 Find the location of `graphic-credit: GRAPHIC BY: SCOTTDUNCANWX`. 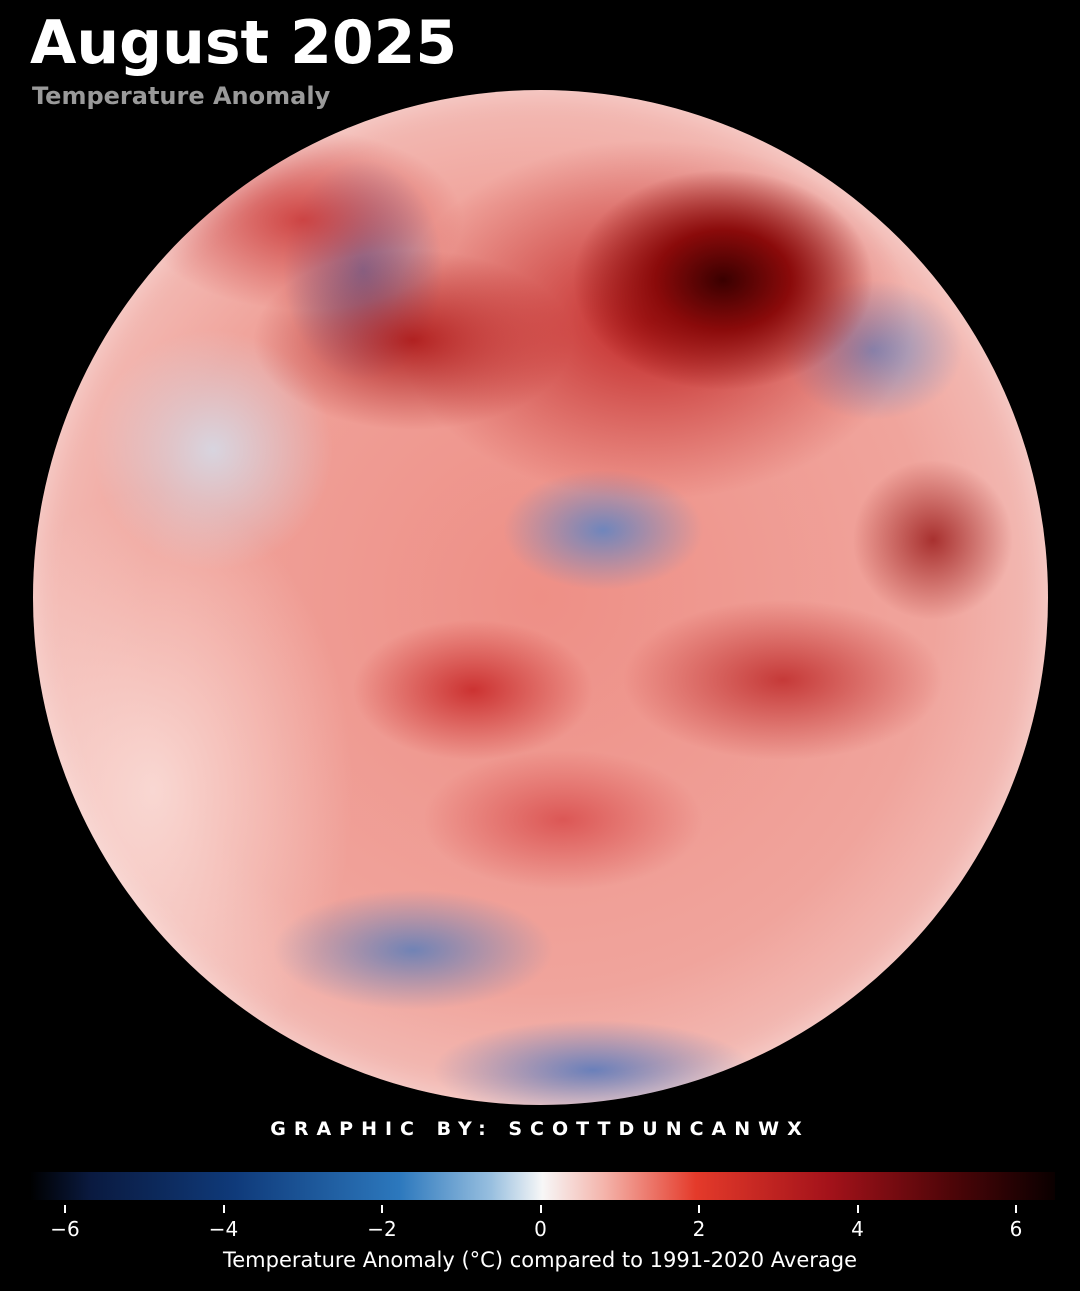

graphic-credit: GRAPHIC BY: SCOTTDUNCANWX is located at coordinates (540, 1129).